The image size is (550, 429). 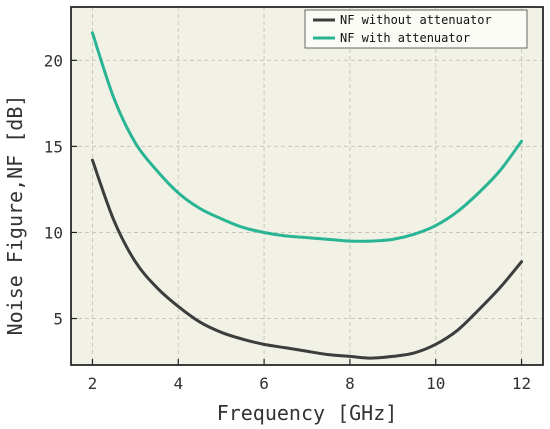 I want to click on y-tick-label: 10, so click(x=53, y=232).